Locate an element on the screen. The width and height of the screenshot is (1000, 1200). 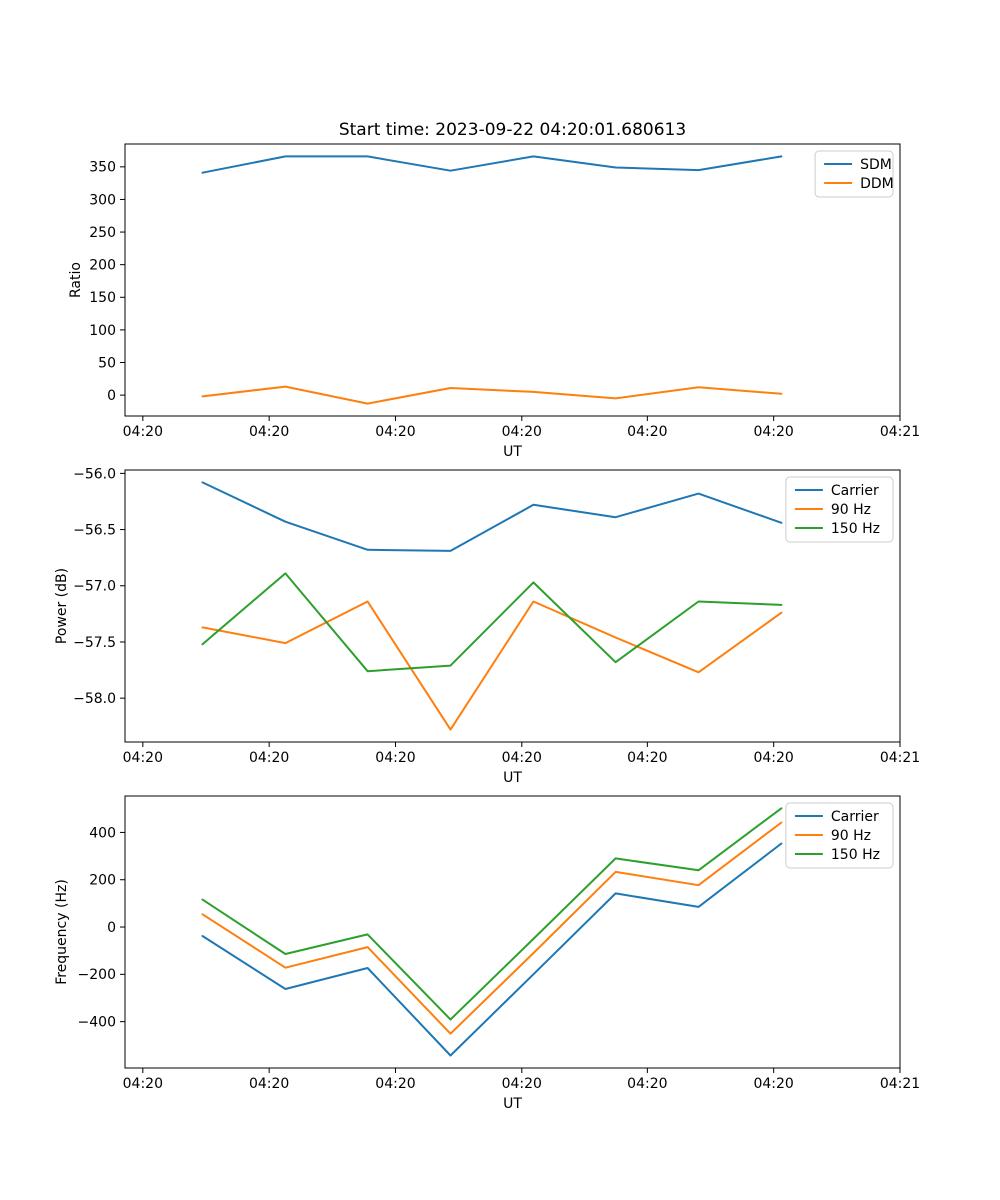
series-line-sdm is located at coordinates (492, 164).